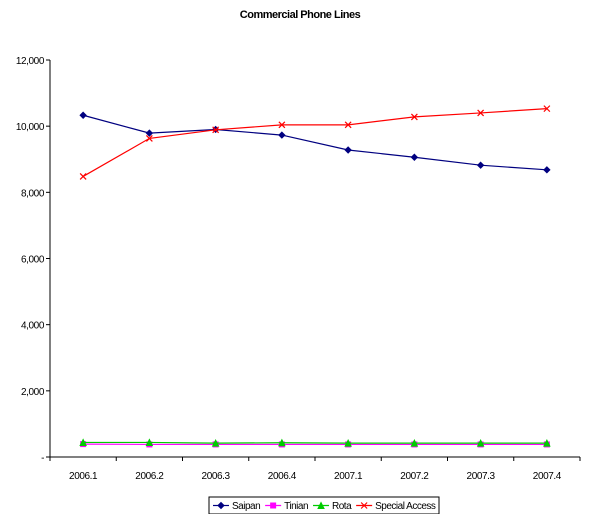  What do you see at coordinates (405, 506) in the screenshot?
I see `legend-label: Special Access` at bounding box center [405, 506].